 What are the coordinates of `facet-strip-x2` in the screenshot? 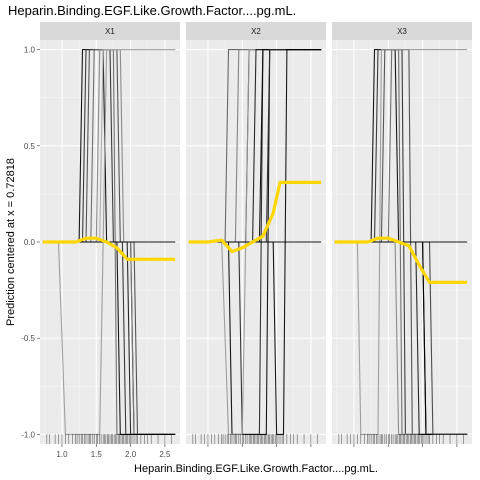 It's located at (256, 31).